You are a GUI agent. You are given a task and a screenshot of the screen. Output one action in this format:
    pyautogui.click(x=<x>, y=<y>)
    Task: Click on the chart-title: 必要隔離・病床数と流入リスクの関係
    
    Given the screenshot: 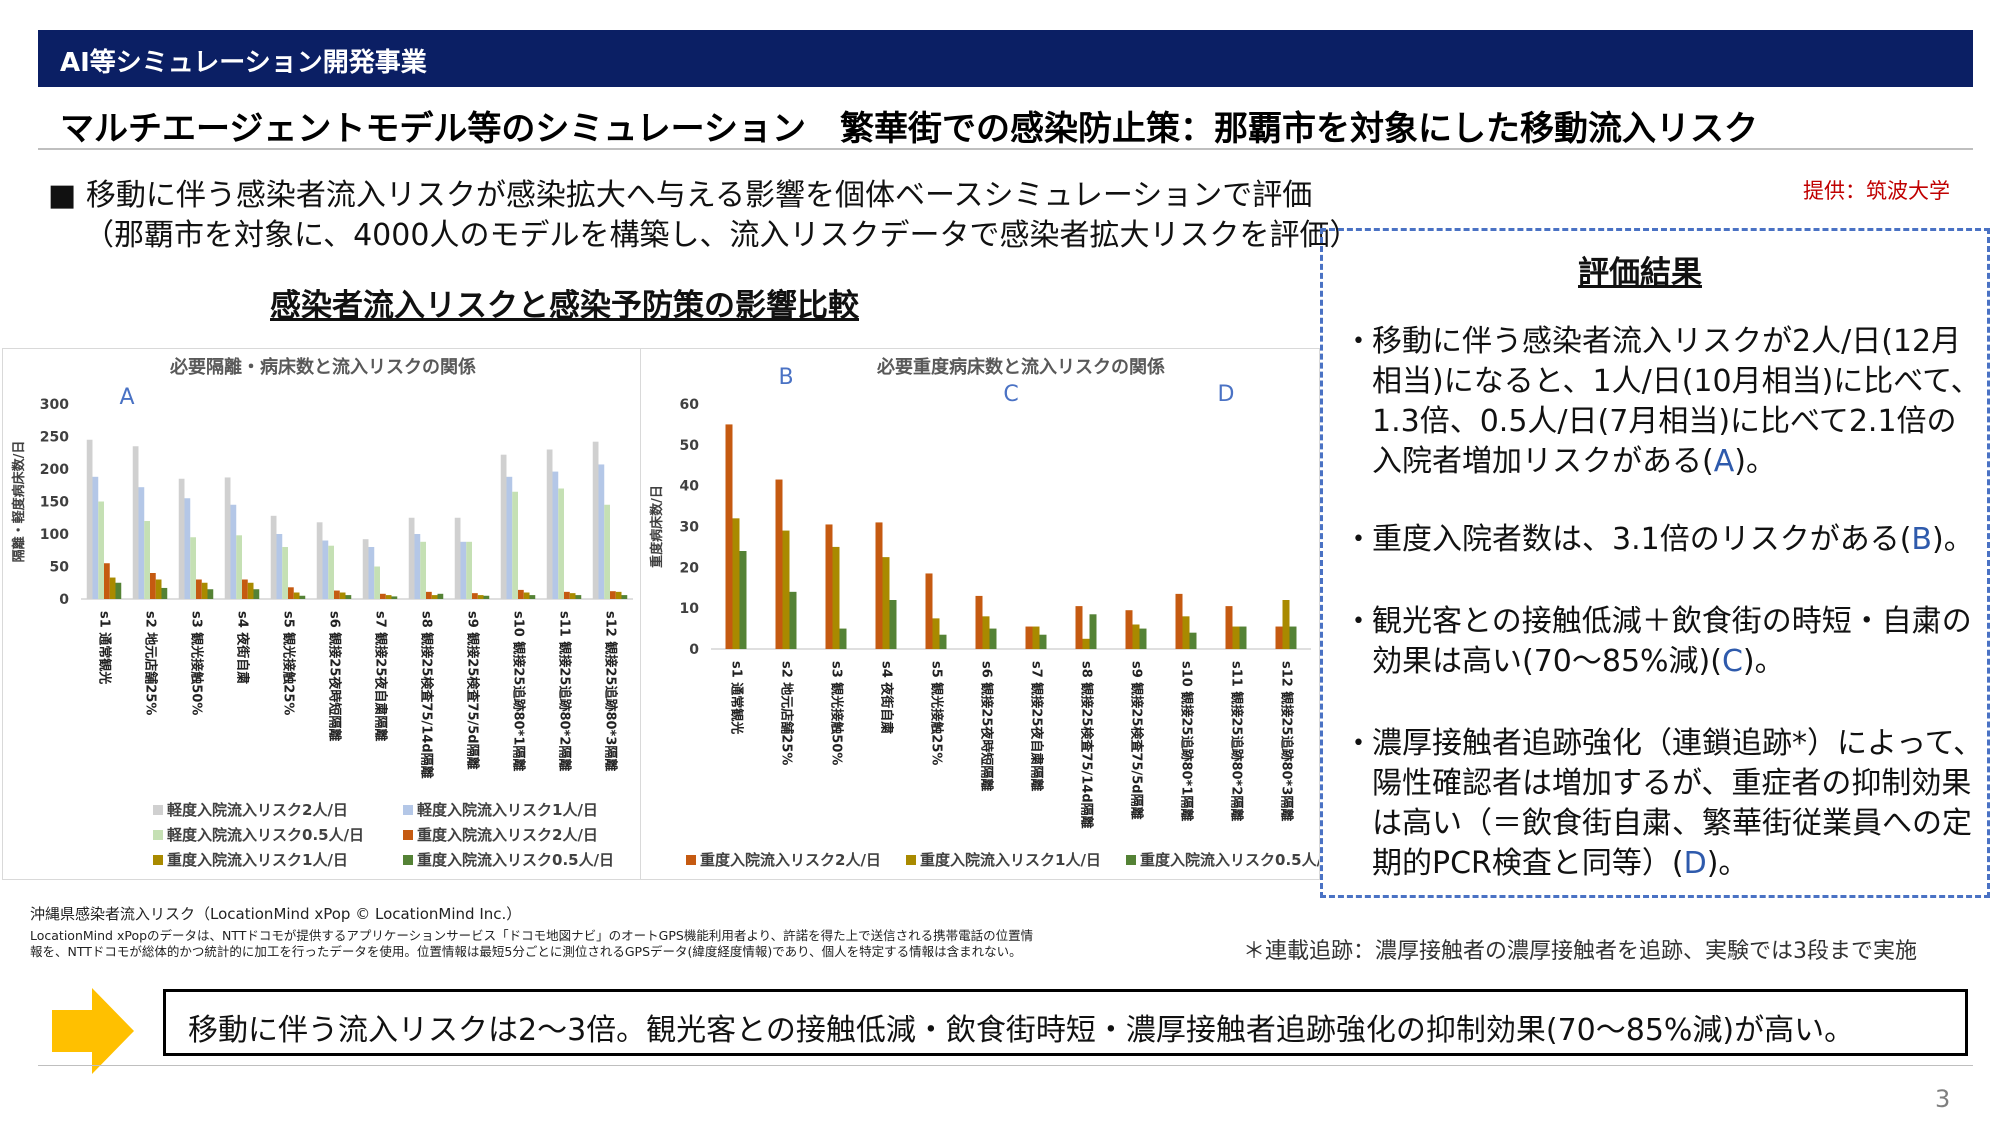 What is the action you would take?
    pyautogui.click(x=322, y=367)
    